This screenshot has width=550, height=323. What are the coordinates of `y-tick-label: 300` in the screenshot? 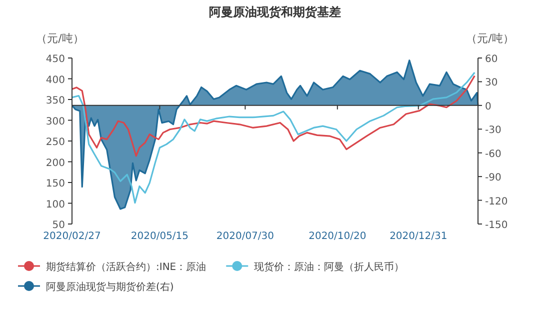 It's located at (55, 122).